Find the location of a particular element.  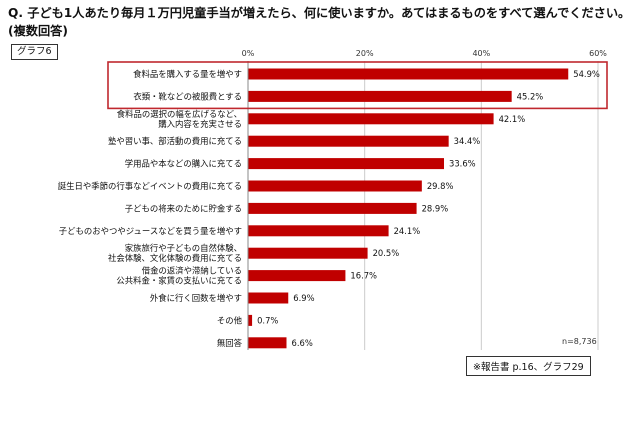

category-label: 購入内容を充実させる is located at coordinates (200, 124).